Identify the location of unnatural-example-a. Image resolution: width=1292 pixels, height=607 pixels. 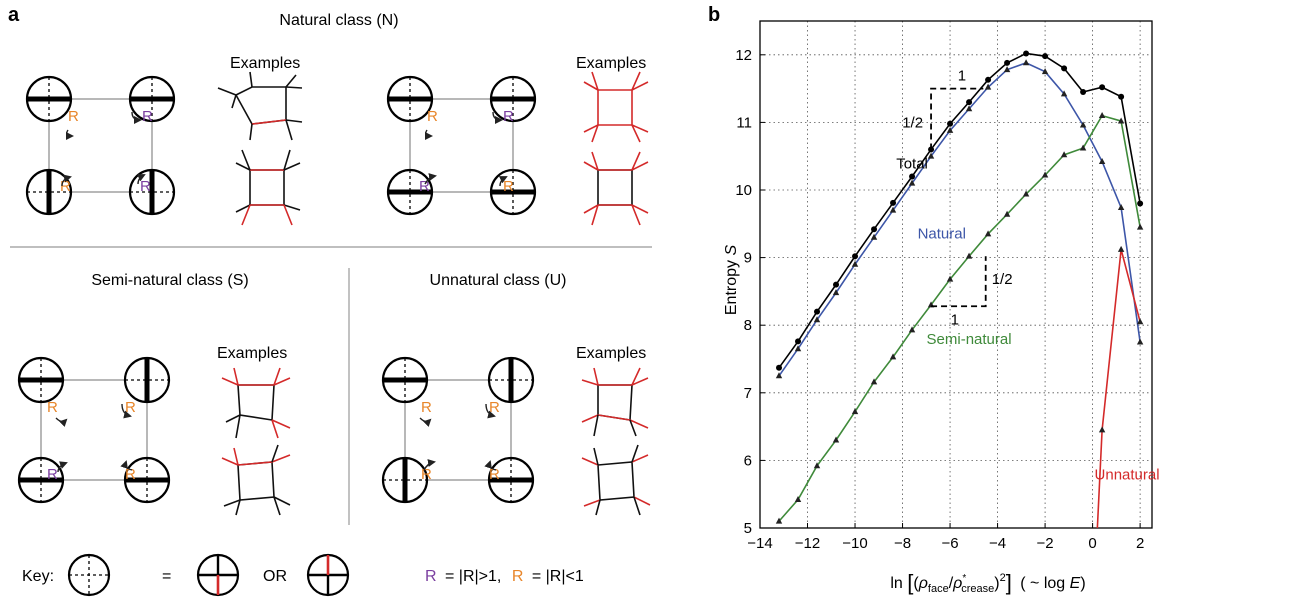
(615, 402).